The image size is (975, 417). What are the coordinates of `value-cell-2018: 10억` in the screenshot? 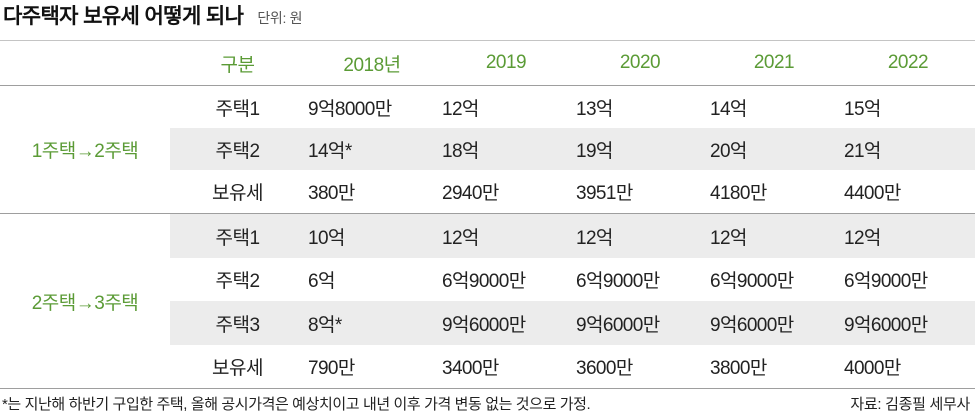 It's located at (326, 238).